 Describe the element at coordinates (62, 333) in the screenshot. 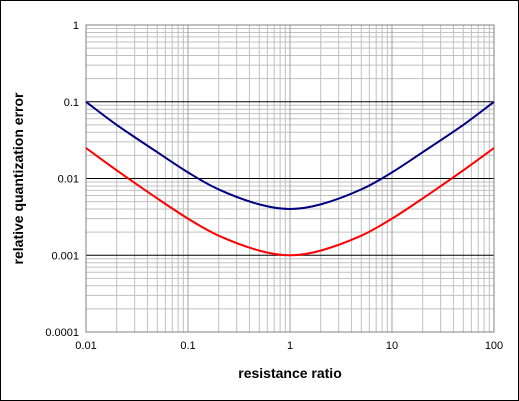

I see `y-tick-label: 0.0001` at that location.